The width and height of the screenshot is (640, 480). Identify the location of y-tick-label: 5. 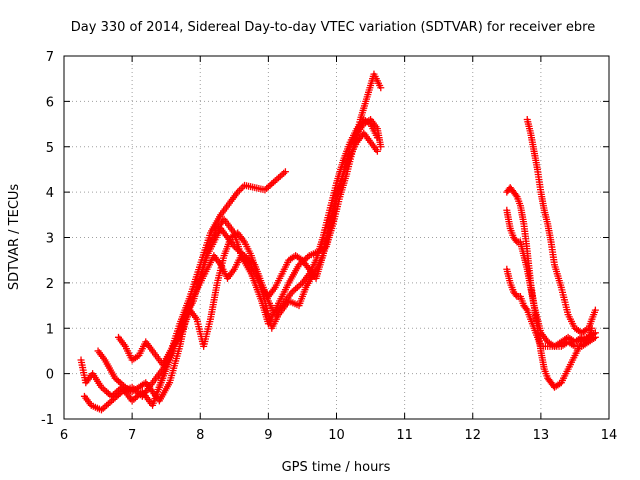
(50, 148).